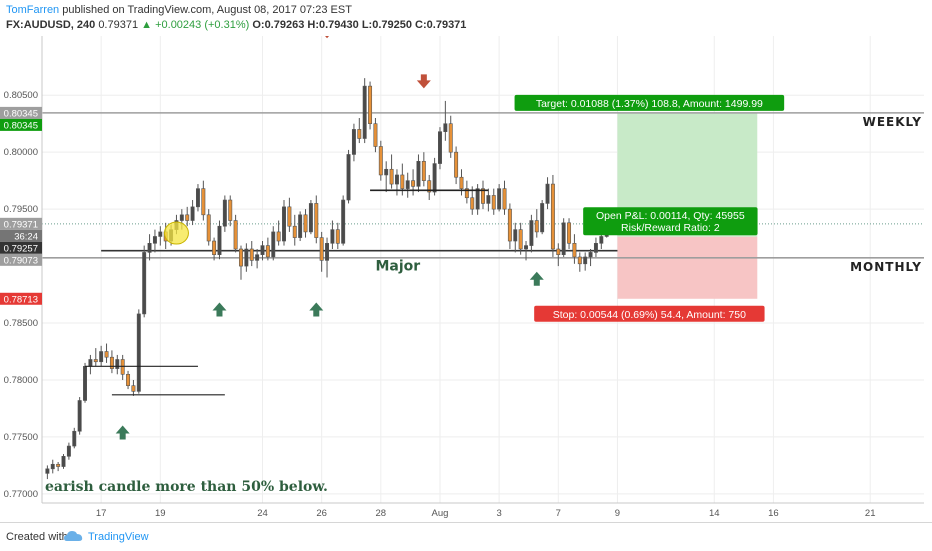 Image resolution: width=932 pixels, height=551 pixels. What do you see at coordinates (21, 224) in the screenshot?
I see `price-label: 0.79371` at bounding box center [21, 224].